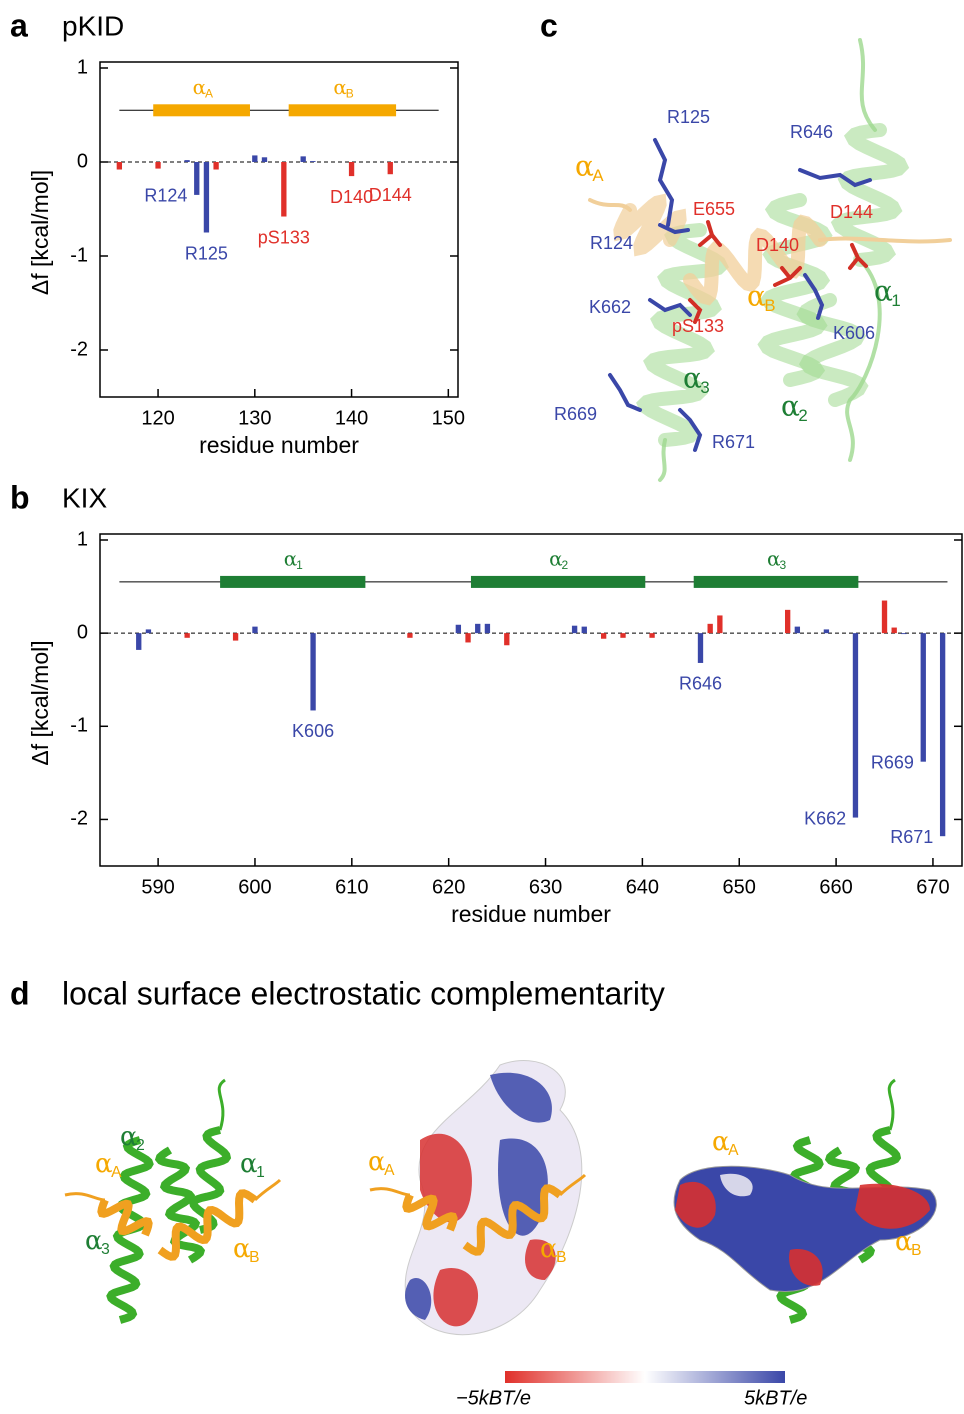  I want to click on bar-label: R669, so click(892, 762).